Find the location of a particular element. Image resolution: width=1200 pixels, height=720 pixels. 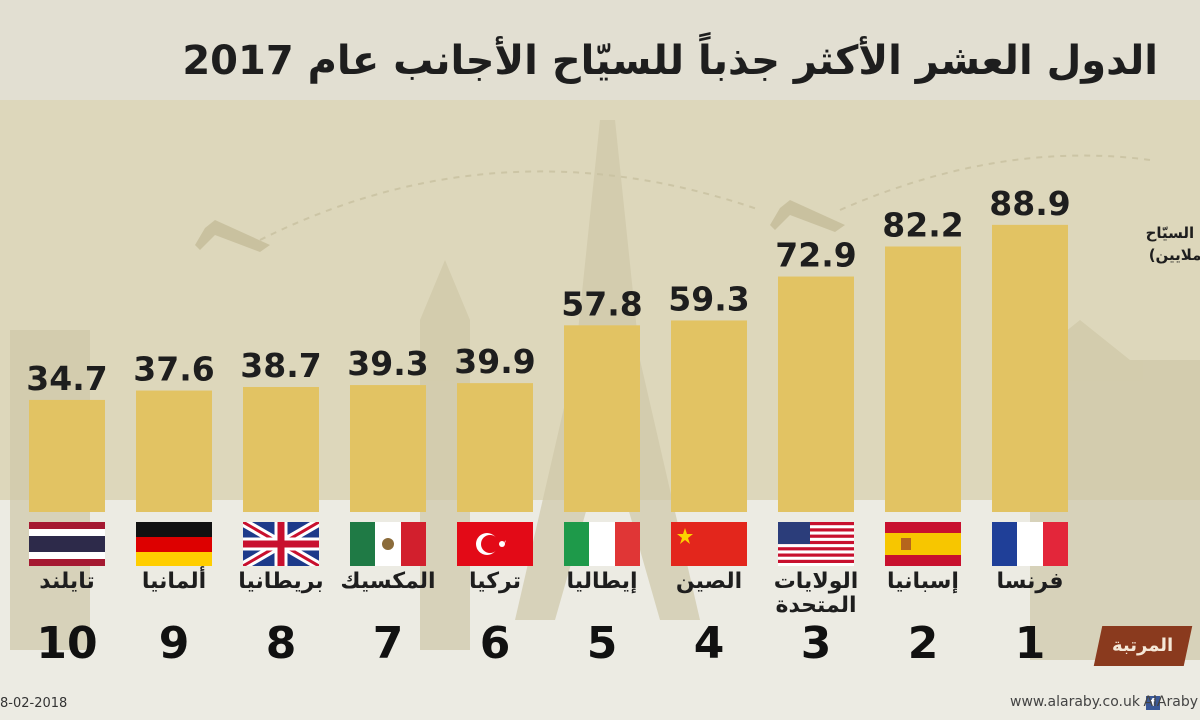

bar-germany is located at coordinates (174, 451).